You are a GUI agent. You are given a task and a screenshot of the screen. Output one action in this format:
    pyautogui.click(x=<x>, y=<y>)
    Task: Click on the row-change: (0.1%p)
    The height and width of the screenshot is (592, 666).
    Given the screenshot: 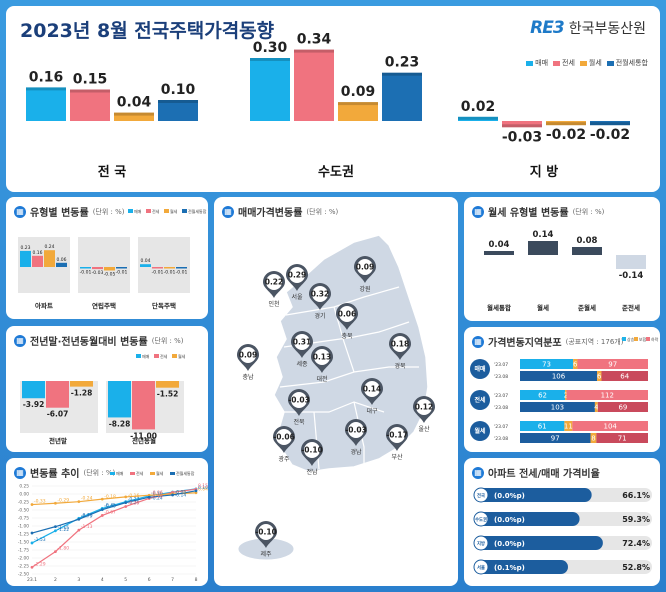 What is the action you would take?
    pyautogui.click(x=509, y=568)
    